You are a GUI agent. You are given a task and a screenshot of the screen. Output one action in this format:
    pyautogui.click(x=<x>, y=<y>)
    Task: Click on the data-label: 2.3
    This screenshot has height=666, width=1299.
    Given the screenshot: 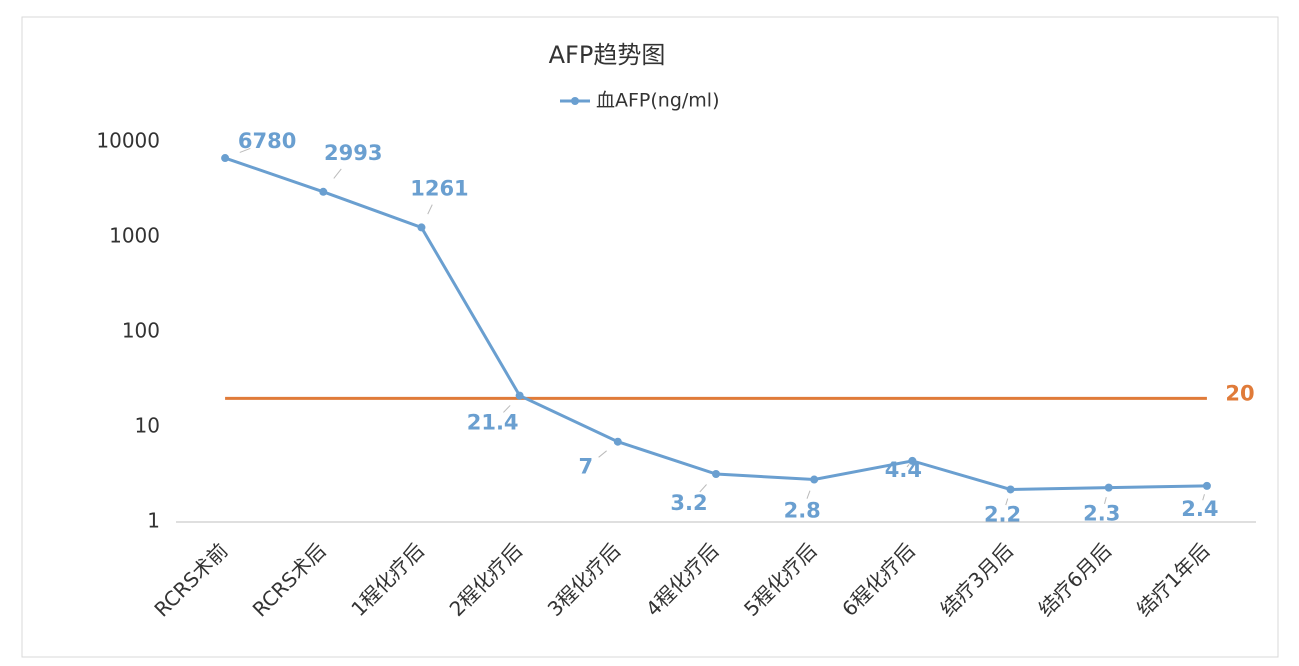 What is the action you would take?
    pyautogui.click(x=1101, y=514)
    